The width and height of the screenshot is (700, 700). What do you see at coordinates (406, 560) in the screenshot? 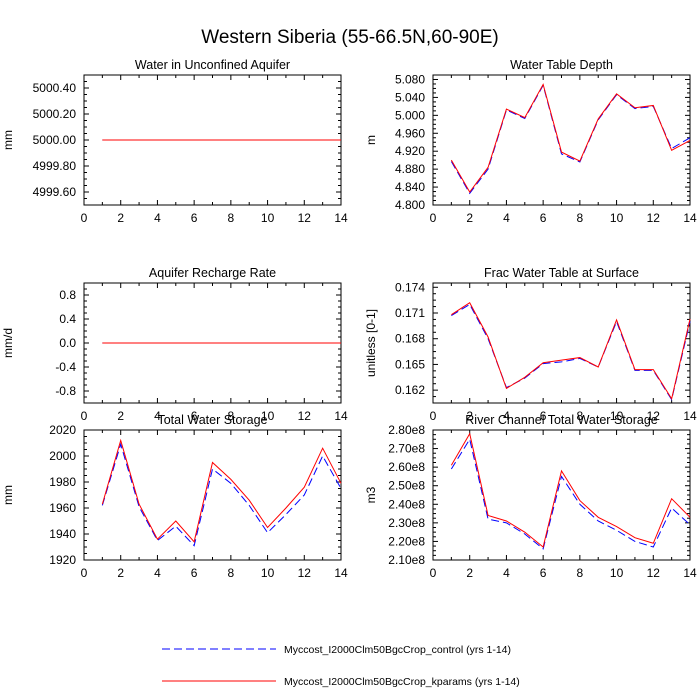
I see `y-tick-label: 2.10e8` at bounding box center [406, 560].